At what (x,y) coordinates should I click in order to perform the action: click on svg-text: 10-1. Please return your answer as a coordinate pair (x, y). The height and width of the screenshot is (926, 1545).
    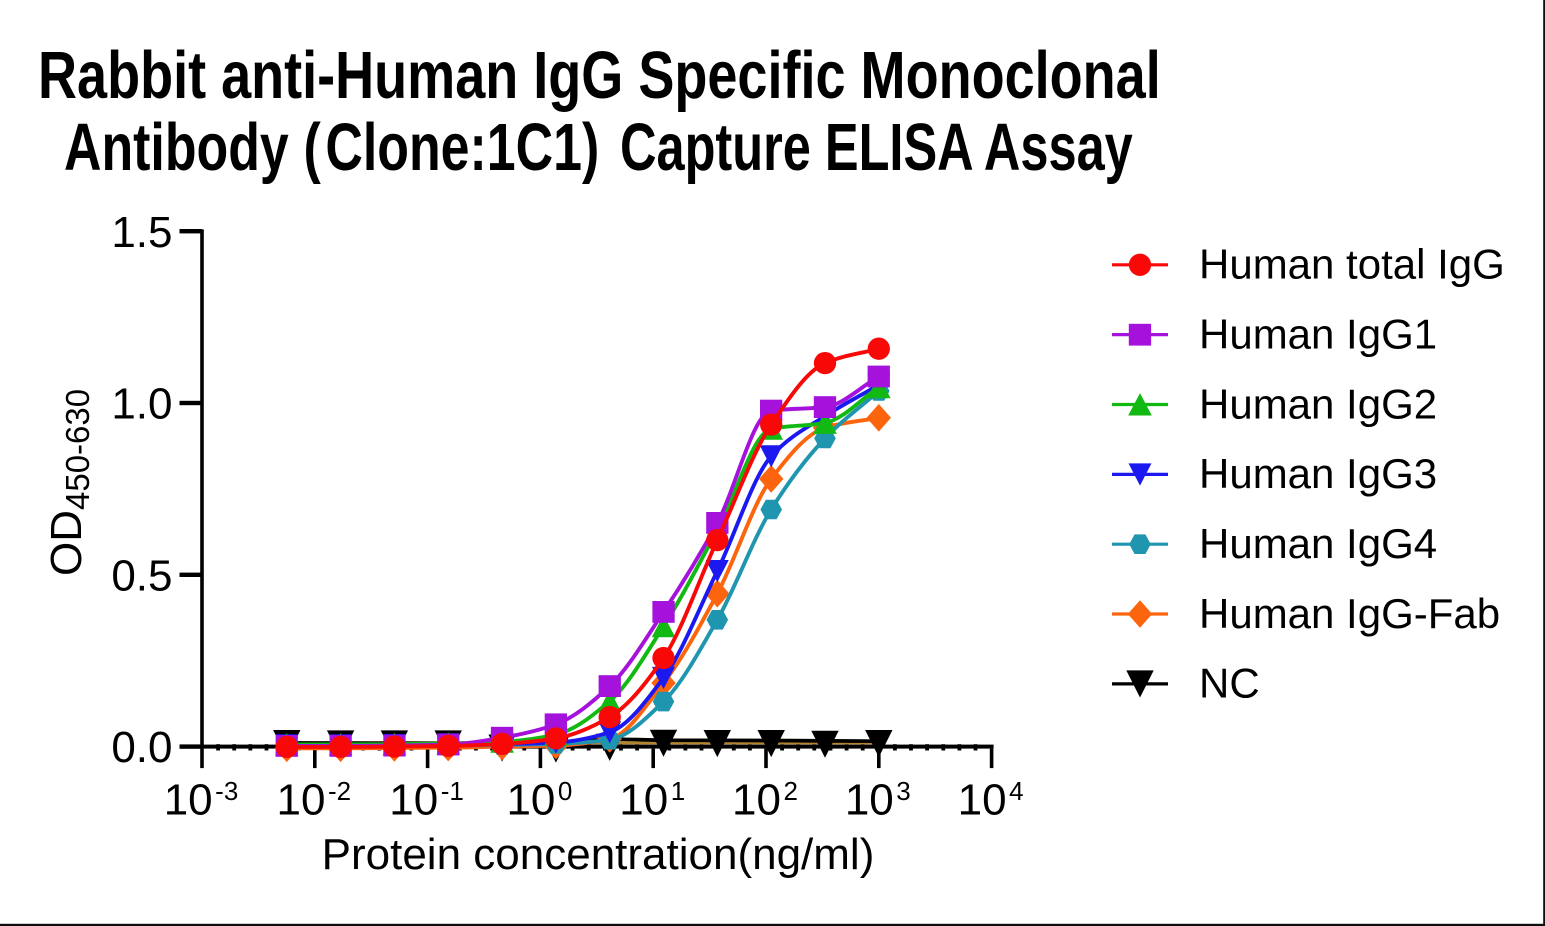
    Looking at the image, I should click on (426, 800).